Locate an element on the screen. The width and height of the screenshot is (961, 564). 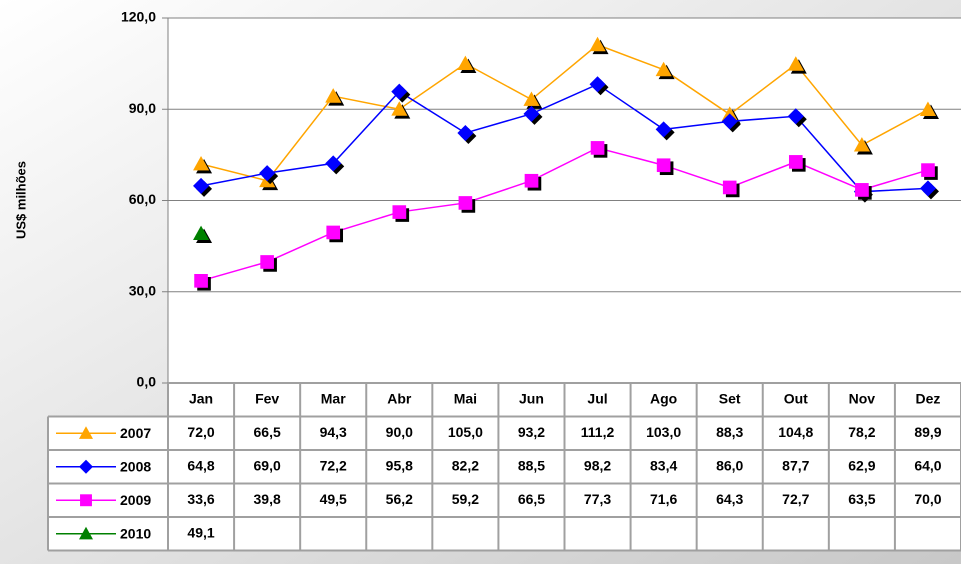
table-value: 70,0 is located at coordinates (927, 499).